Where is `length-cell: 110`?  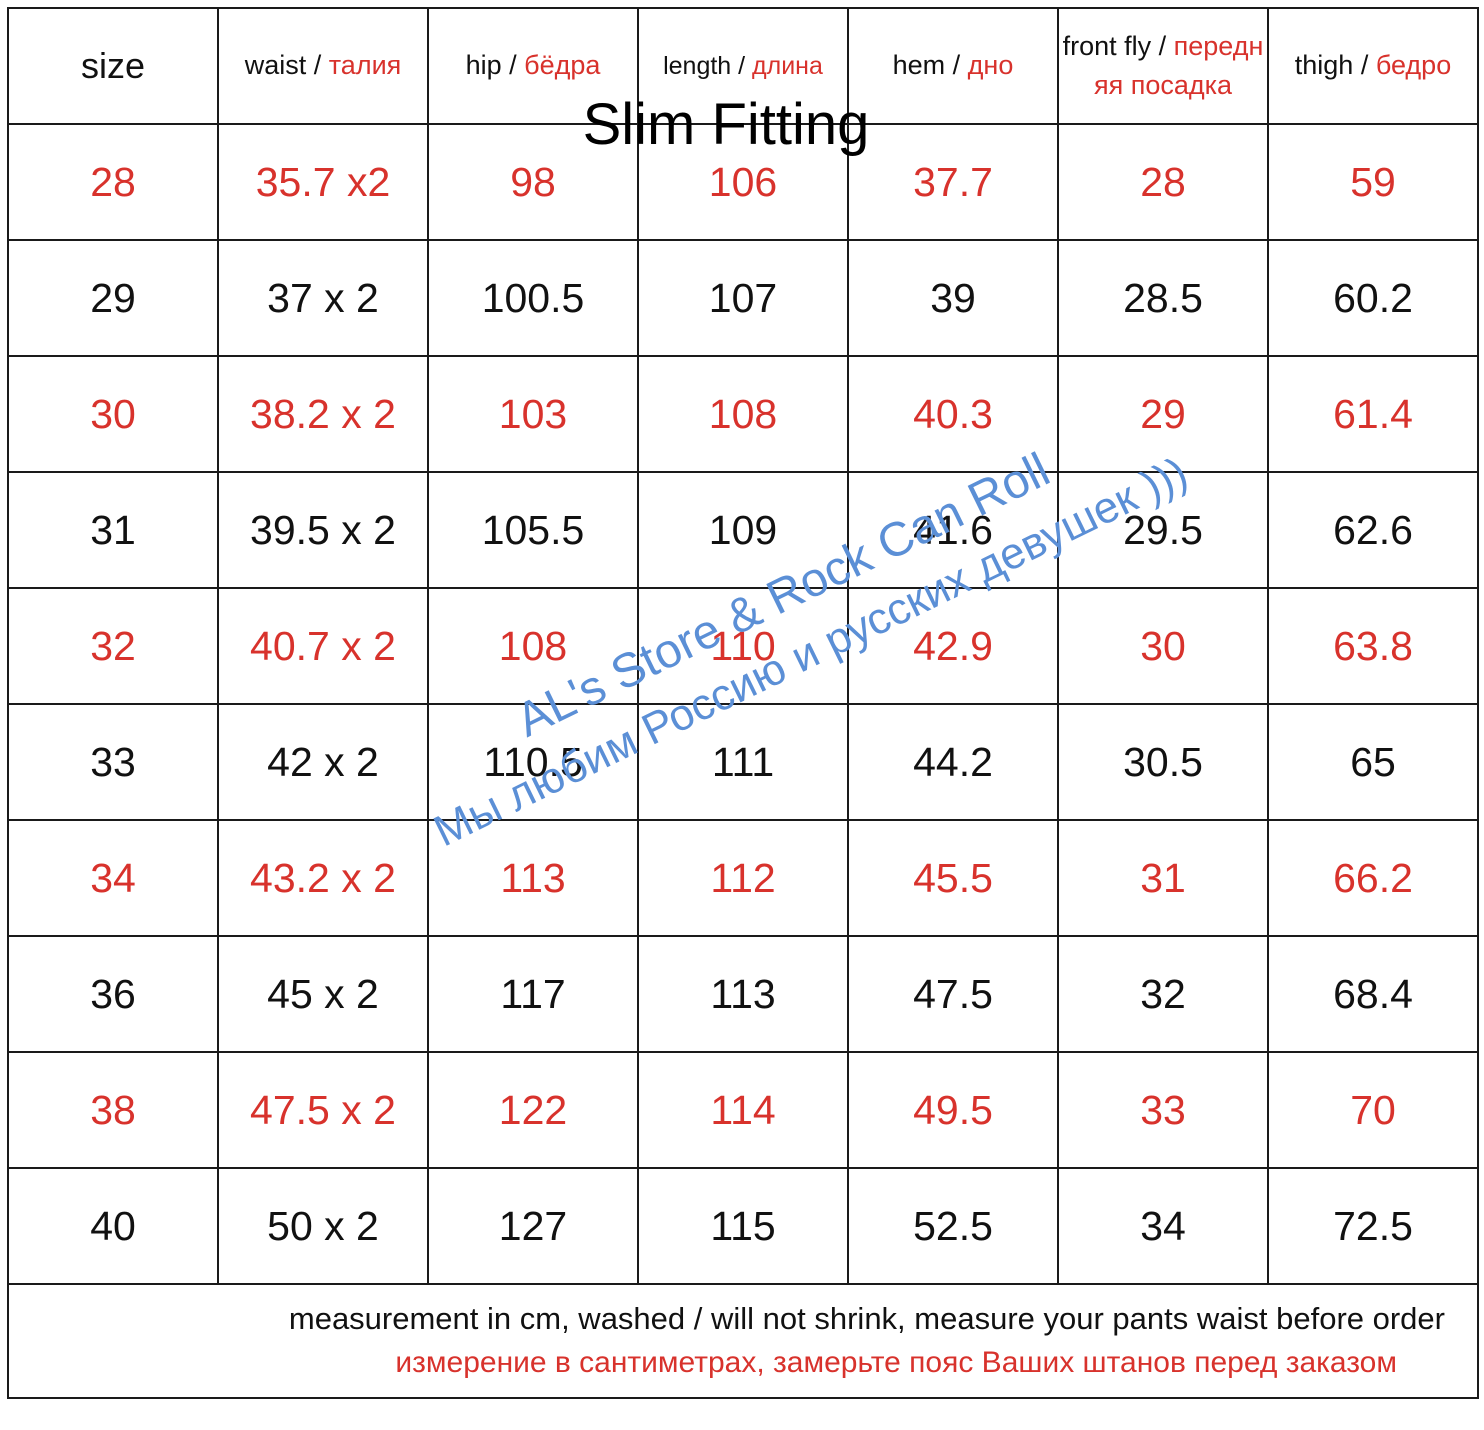 length-cell: 110 is located at coordinates (743, 646).